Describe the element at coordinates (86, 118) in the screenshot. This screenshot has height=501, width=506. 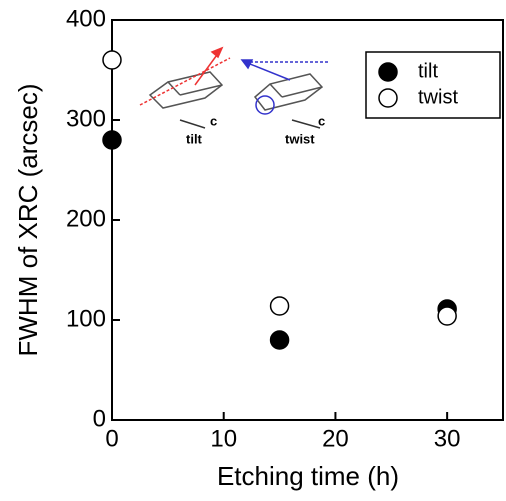
I see `y-tick-label: 300` at that location.